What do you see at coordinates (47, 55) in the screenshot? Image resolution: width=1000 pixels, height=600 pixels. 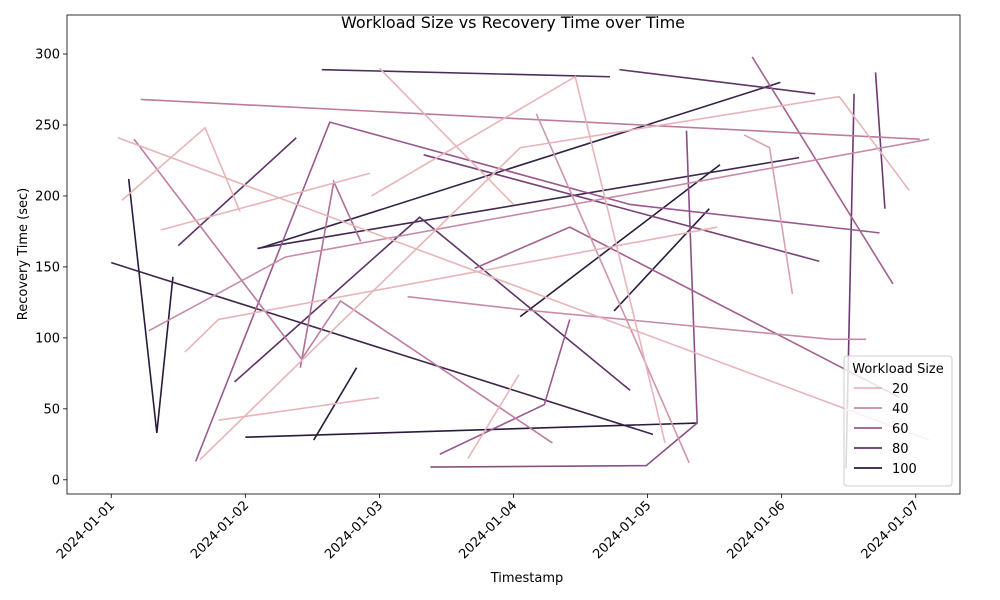 I see `y-tick-label: 300` at bounding box center [47, 55].